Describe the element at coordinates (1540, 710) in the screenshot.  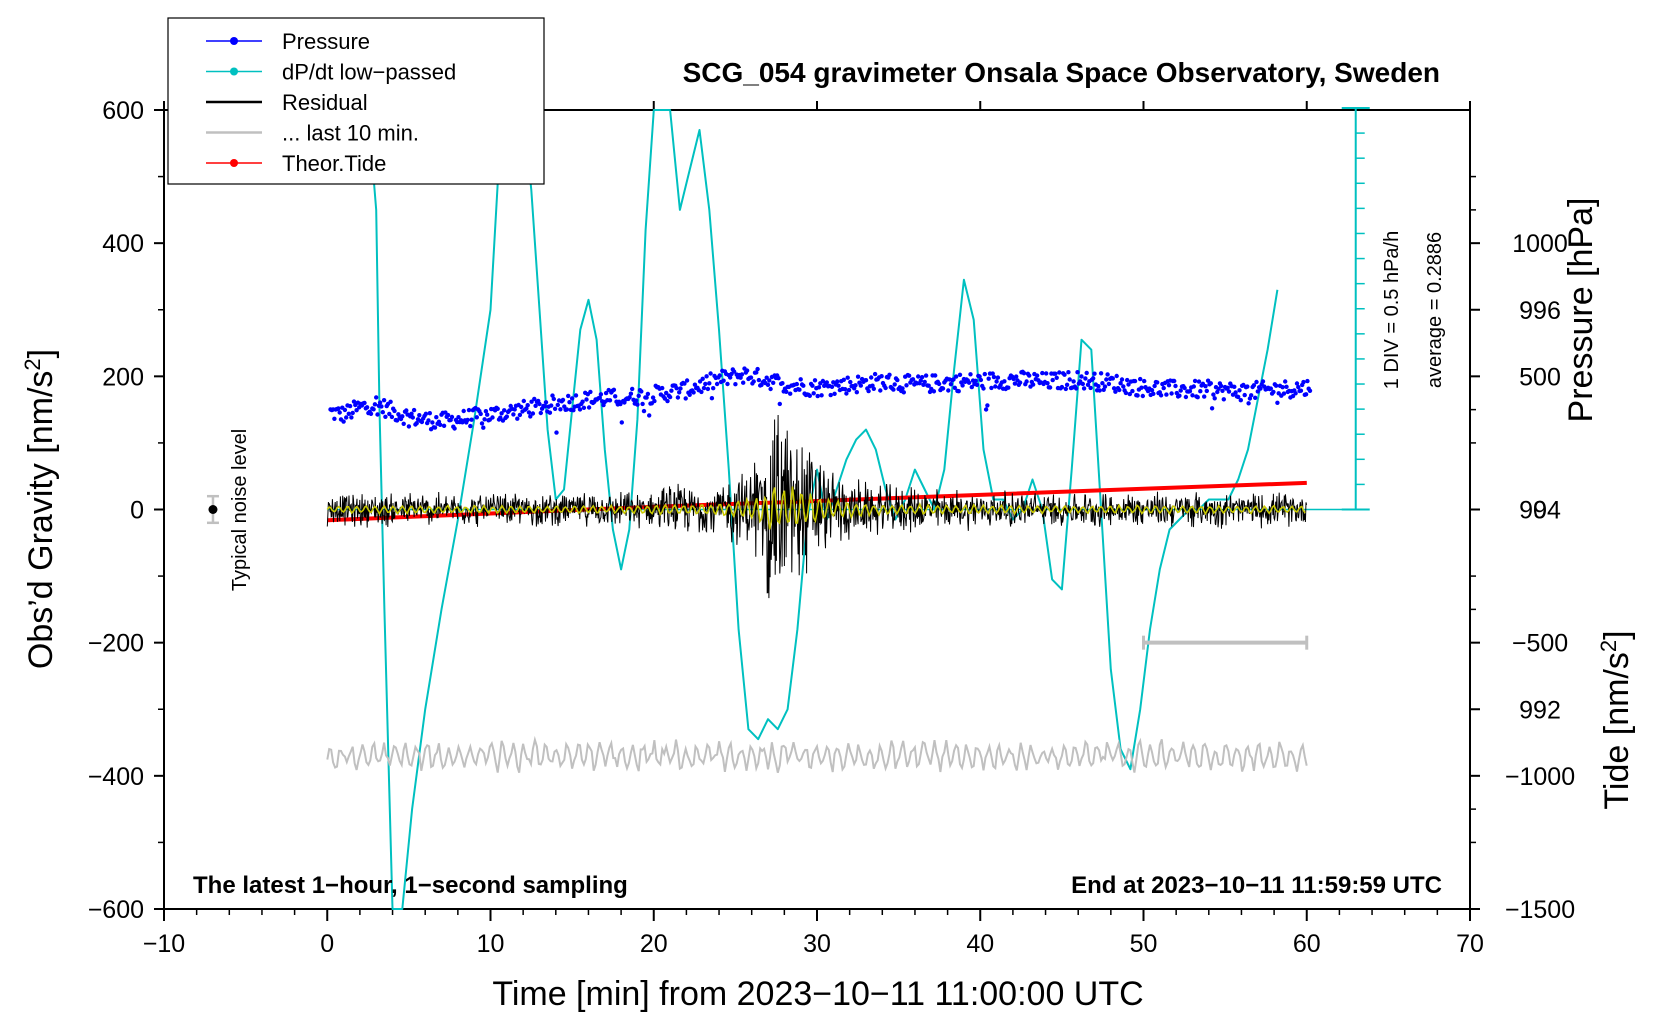
I see `pressure-tick-label: 992` at that location.